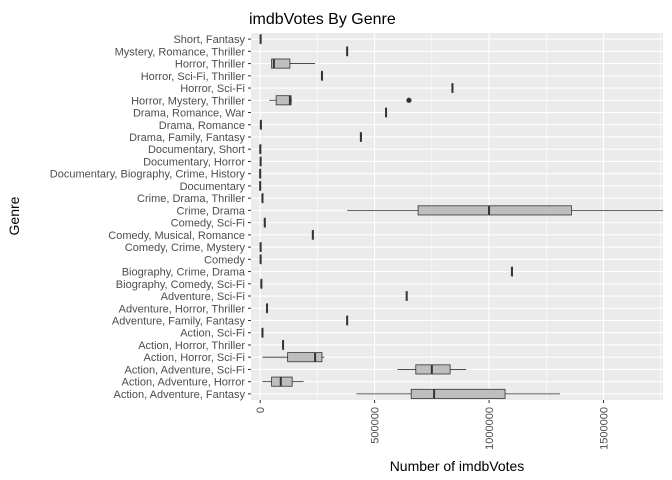 The width and height of the screenshot is (672, 480). I want to click on y-tick-label: Drama, Romance, so click(202, 126).